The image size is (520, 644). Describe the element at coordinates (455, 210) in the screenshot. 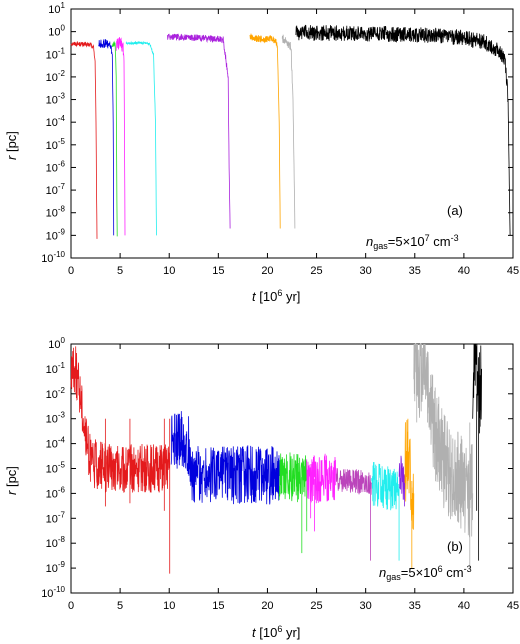

I see `panel-label-a: (a)` at that location.